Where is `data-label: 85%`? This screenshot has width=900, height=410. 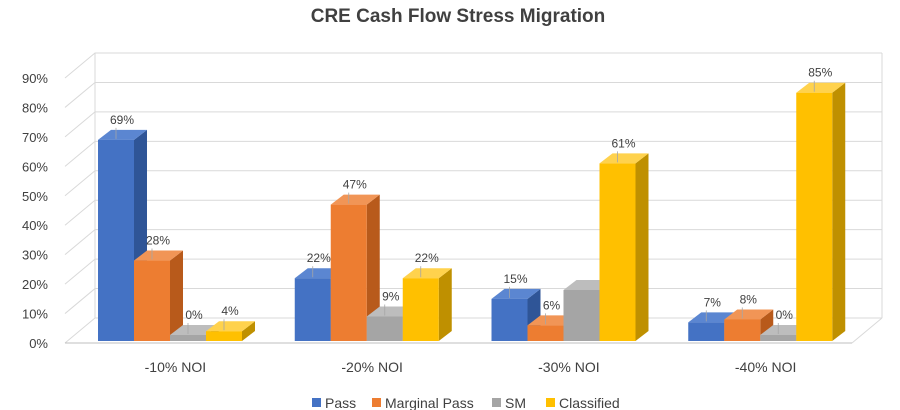
data-label: 85% is located at coordinates (820, 73).